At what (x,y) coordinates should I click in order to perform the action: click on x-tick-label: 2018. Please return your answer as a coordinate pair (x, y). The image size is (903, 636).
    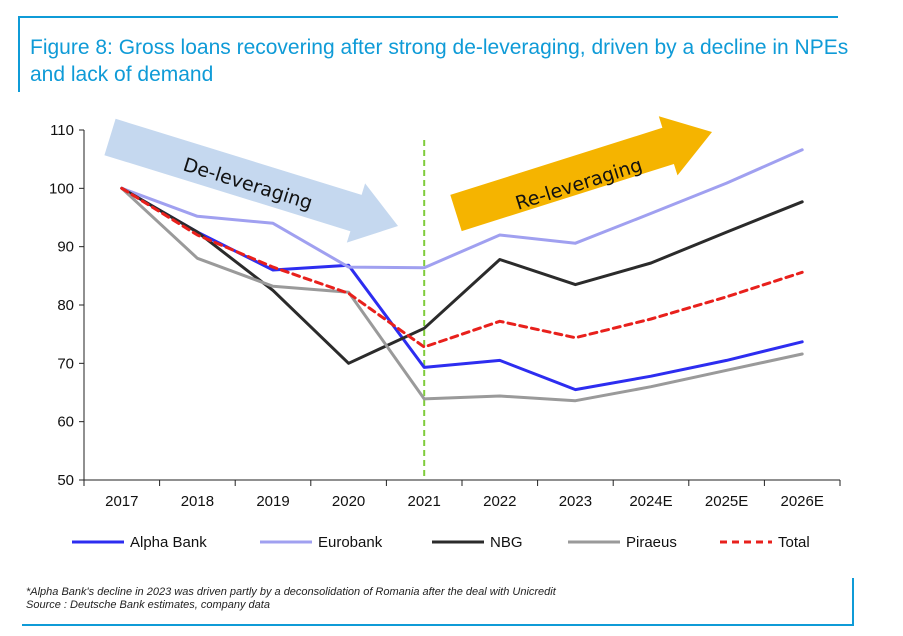
    Looking at the image, I should click on (197, 501).